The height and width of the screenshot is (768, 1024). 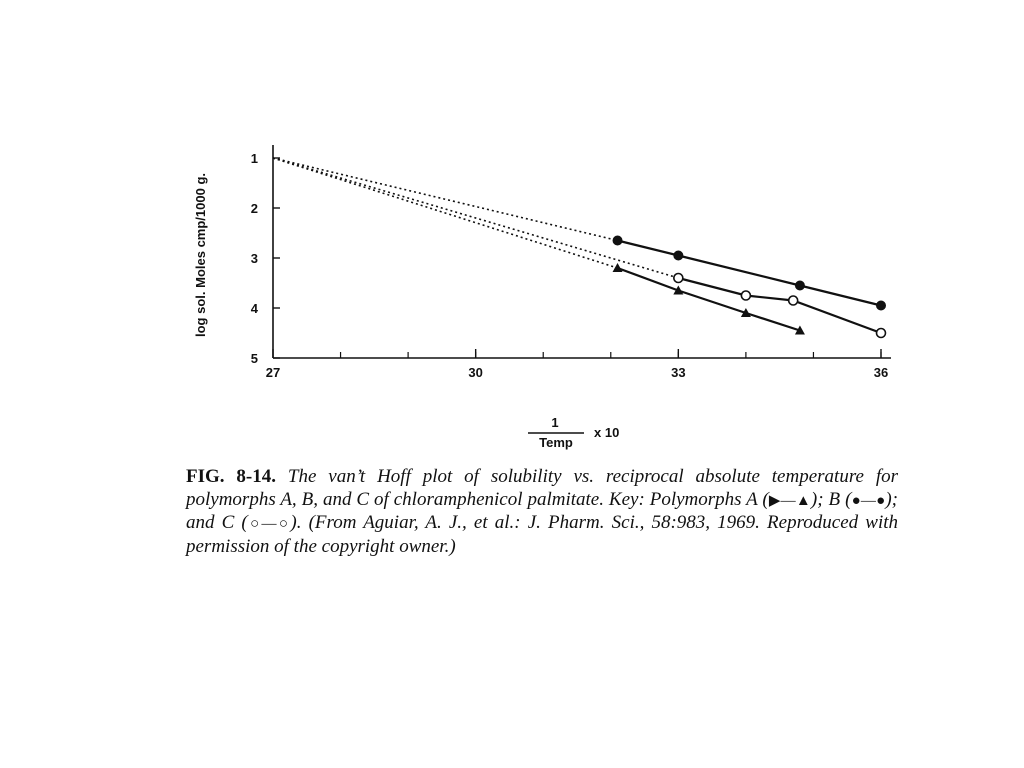 I want to click on x-axis-label-multiplier: x 10, so click(x=606, y=432).